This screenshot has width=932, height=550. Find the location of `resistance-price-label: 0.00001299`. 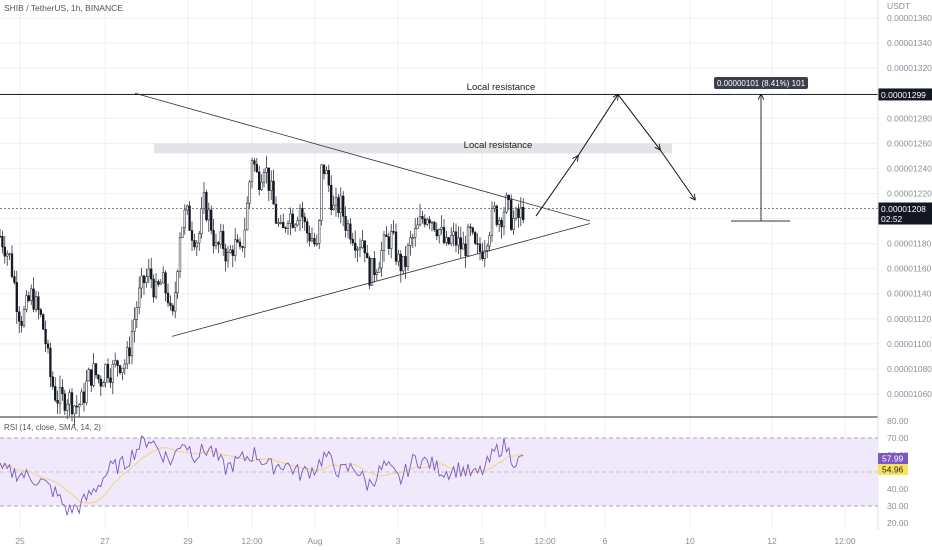

resistance-price-label: 0.00001299 is located at coordinates (903, 95).